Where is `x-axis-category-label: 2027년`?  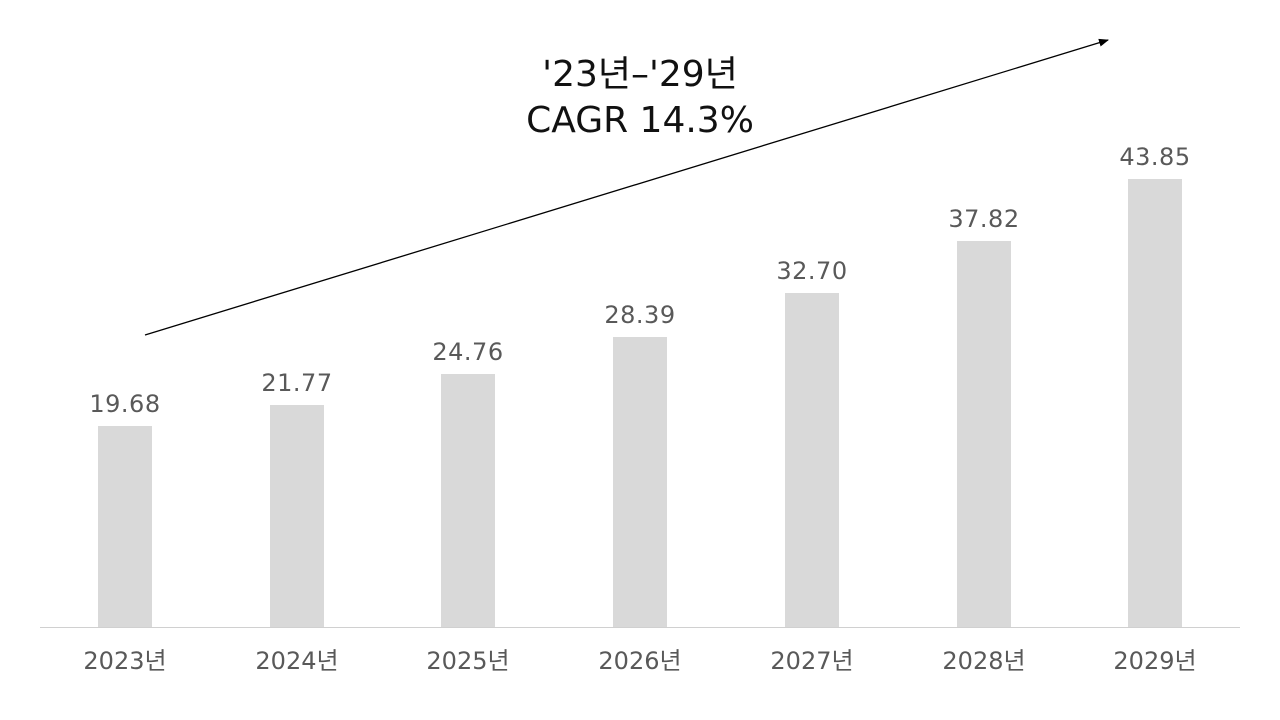
x-axis-category-label: 2027년 is located at coordinates (812, 661).